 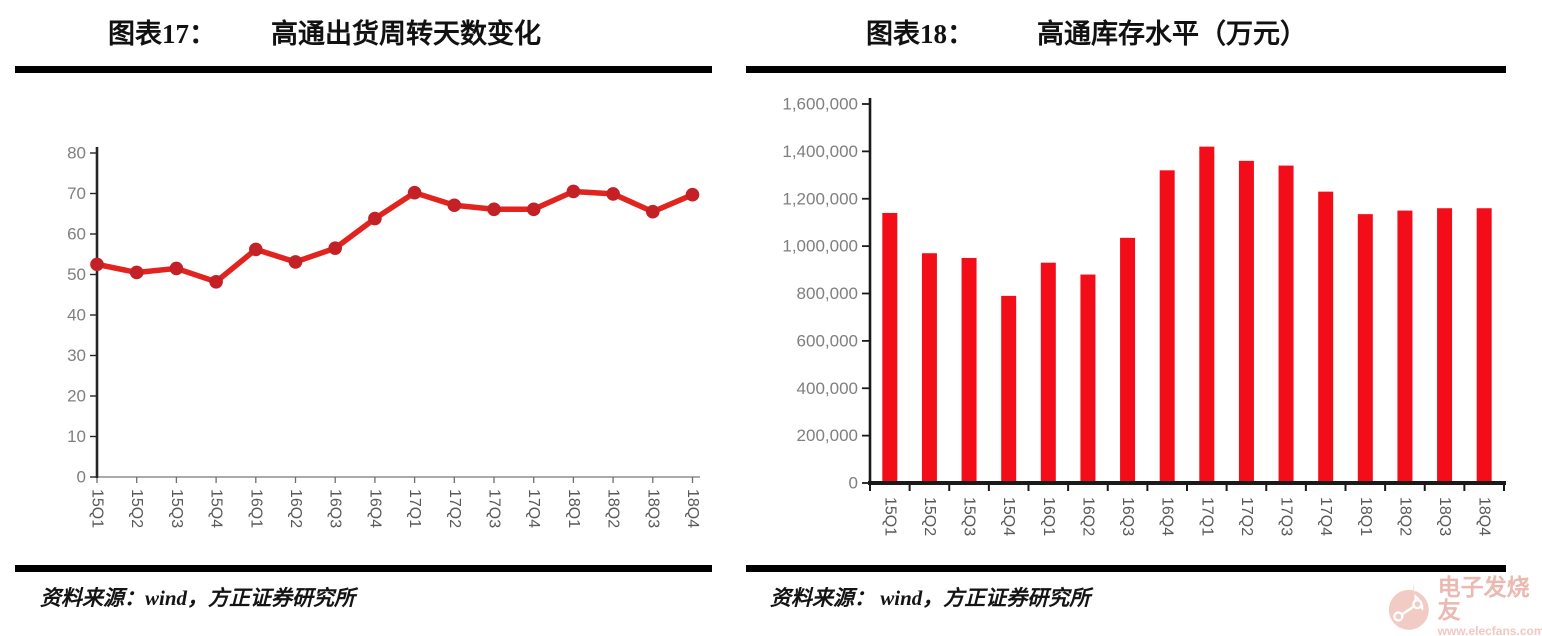 What do you see at coordinates (1408, 606) in the screenshot?
I see `elecfans-logo-icon` at bounding box center [1408, 606].